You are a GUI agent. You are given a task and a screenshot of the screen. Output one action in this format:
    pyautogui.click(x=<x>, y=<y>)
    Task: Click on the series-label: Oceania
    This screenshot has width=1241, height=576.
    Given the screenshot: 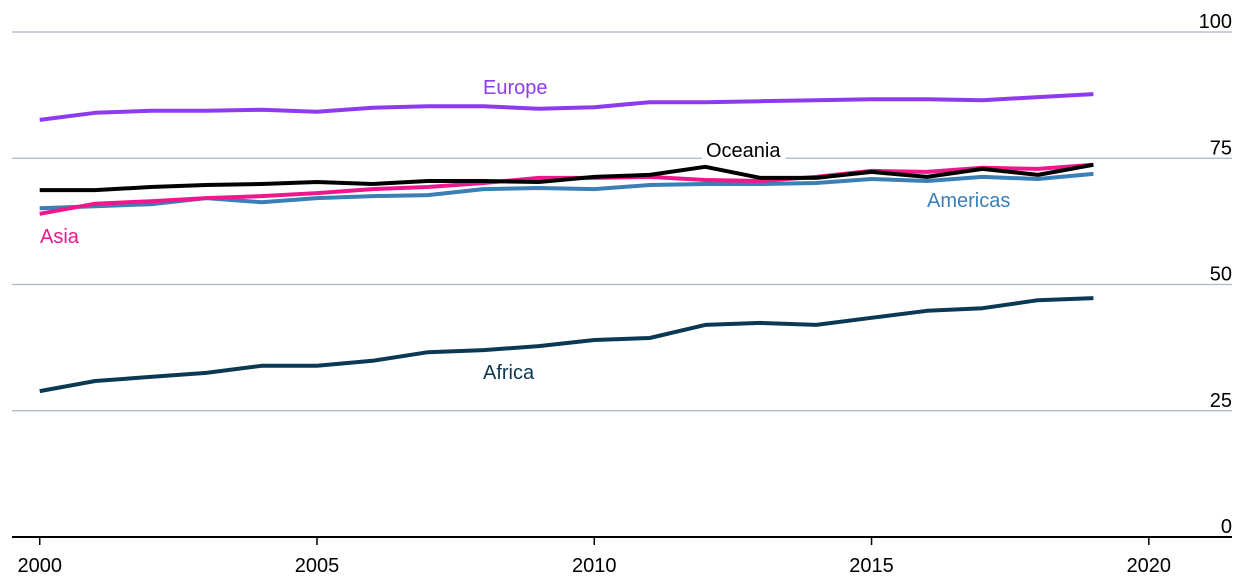 What is the action you would take?
    pyautogui.click(x=743, y=151)
    